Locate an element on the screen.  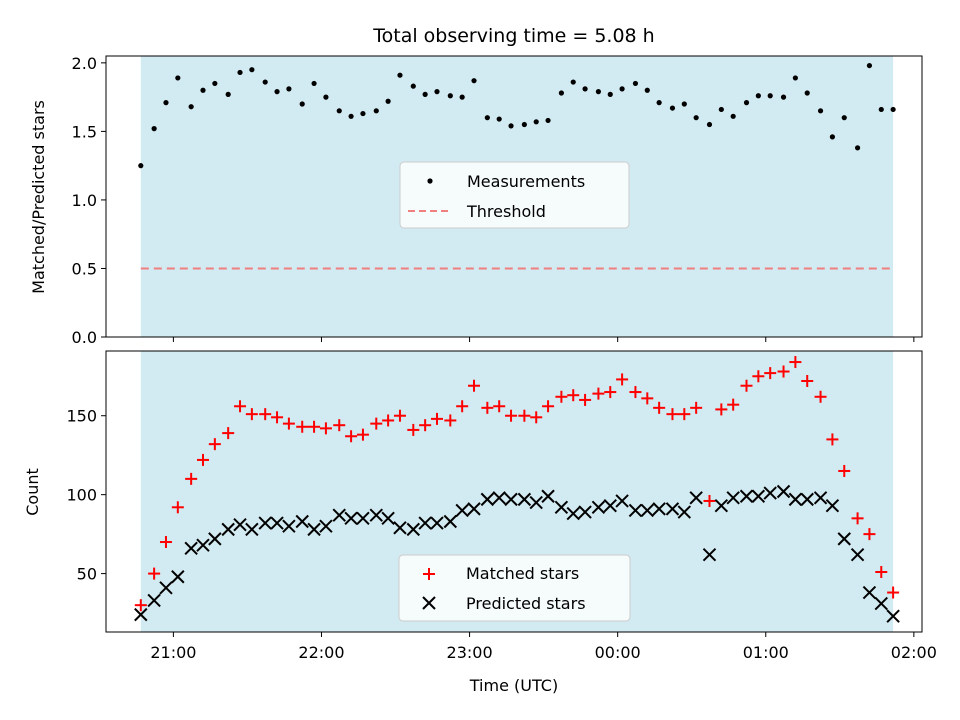
legend-marker-matched is located at coordinates (429, 574).